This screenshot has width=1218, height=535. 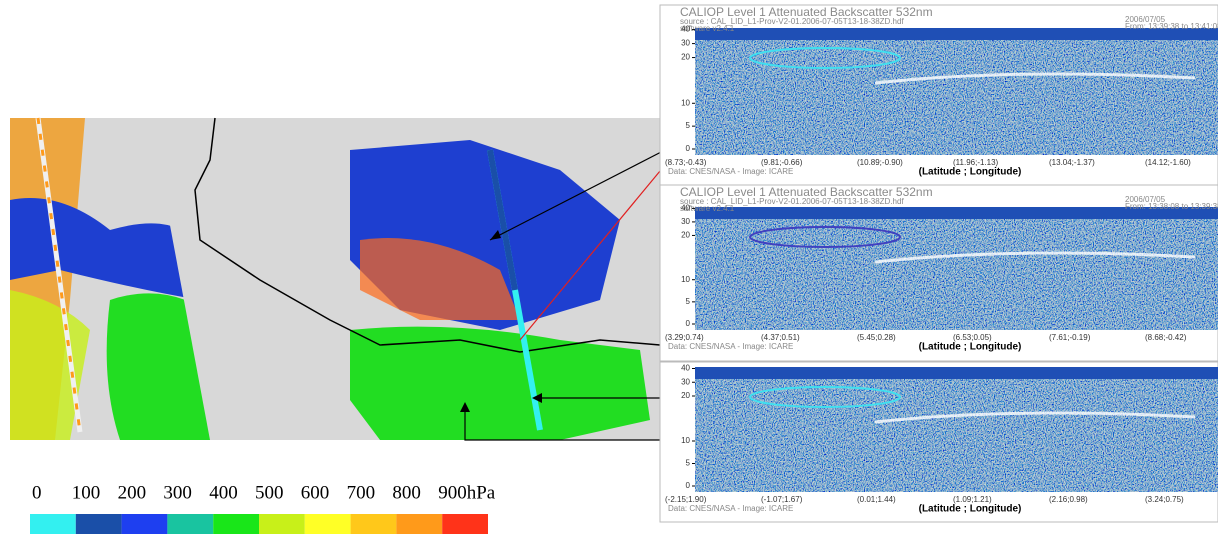 I want to click on x-tick-label: (5.45;0.28), so click(x=876, y=337).